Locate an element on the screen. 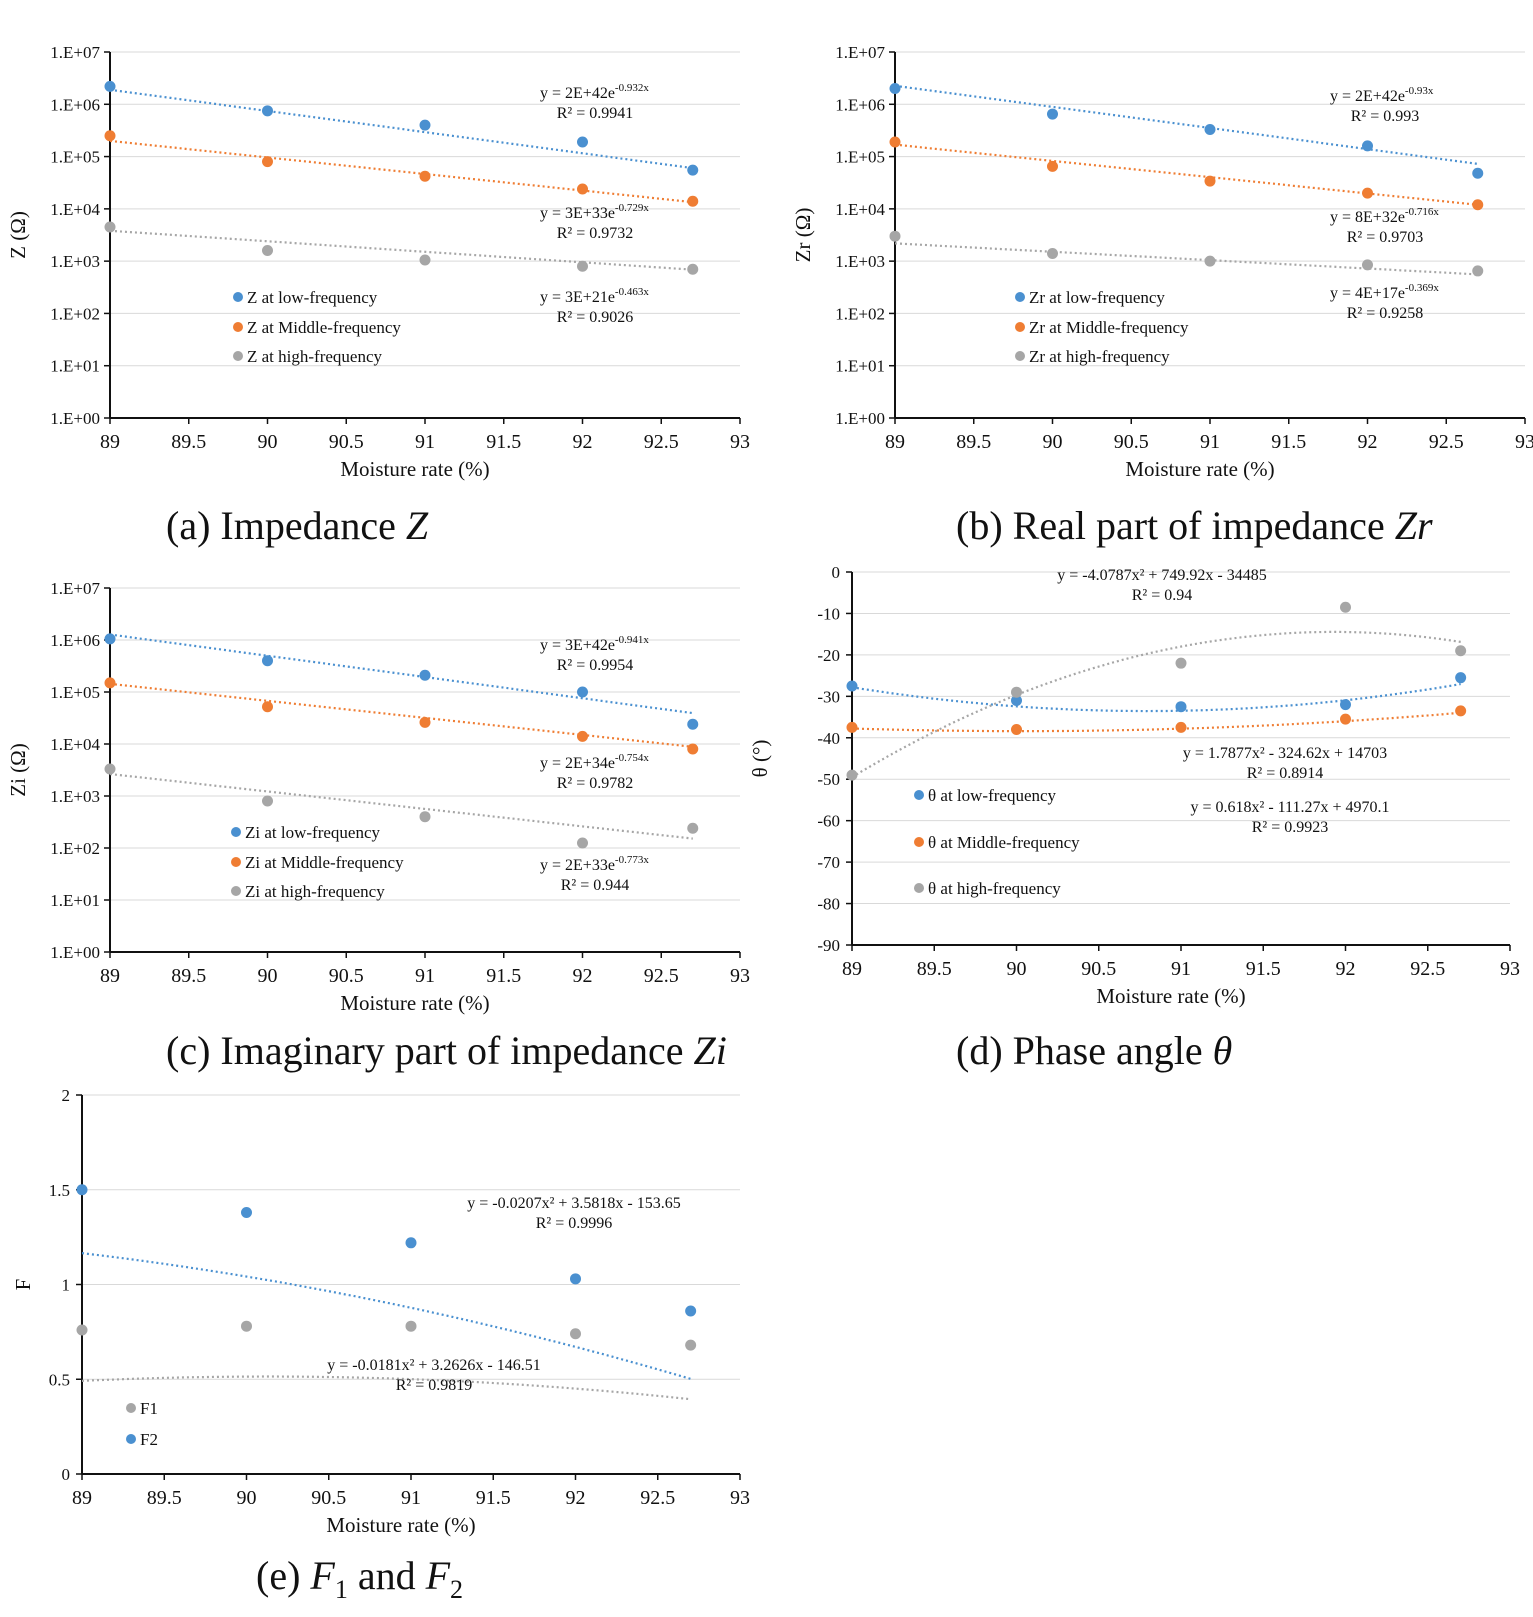 Image resolution: width=1533 pixels, height=1617 pixels. trend-r2: R² = 0.9732 is located at coordinates (595, 233).